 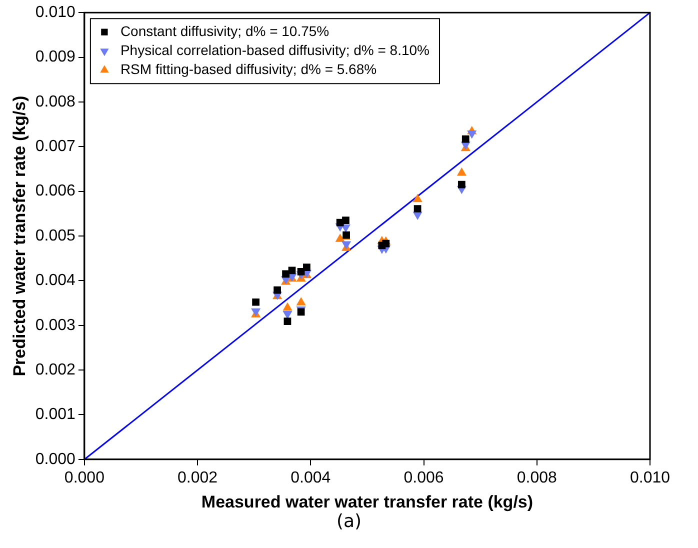 What do you see at coordinates (424, 477) in the screenshot?
I see `x-tick-label: 0.006` at bounding box center [424, 477].